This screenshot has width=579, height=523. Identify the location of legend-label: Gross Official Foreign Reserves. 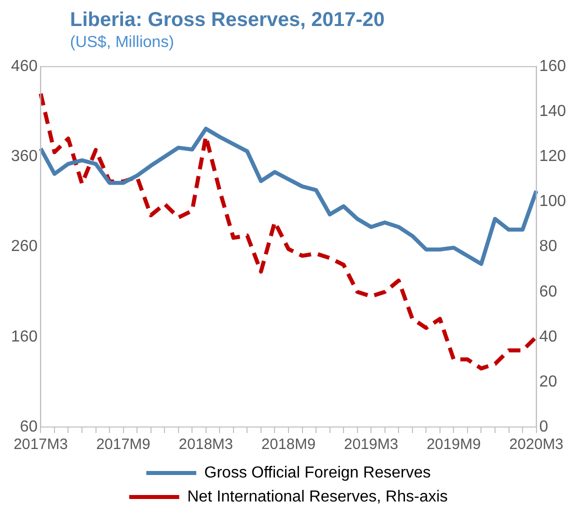
(317, 473).